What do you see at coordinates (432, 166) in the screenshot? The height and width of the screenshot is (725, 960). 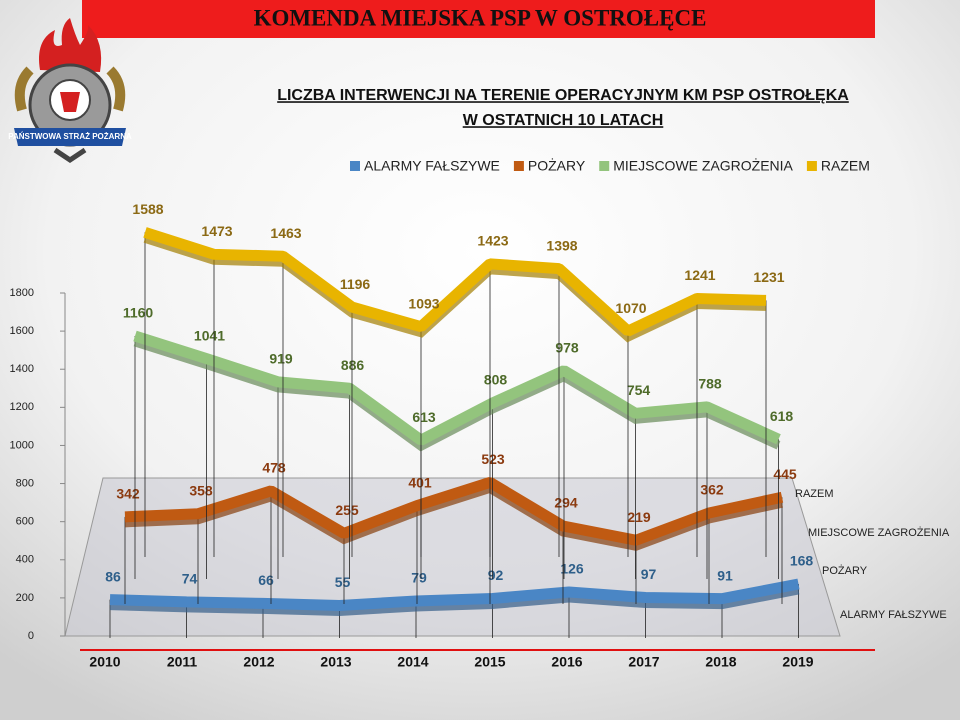 I see `legend-label: ALARMY FAŁSZYWE` at bounding box center [432, 166].